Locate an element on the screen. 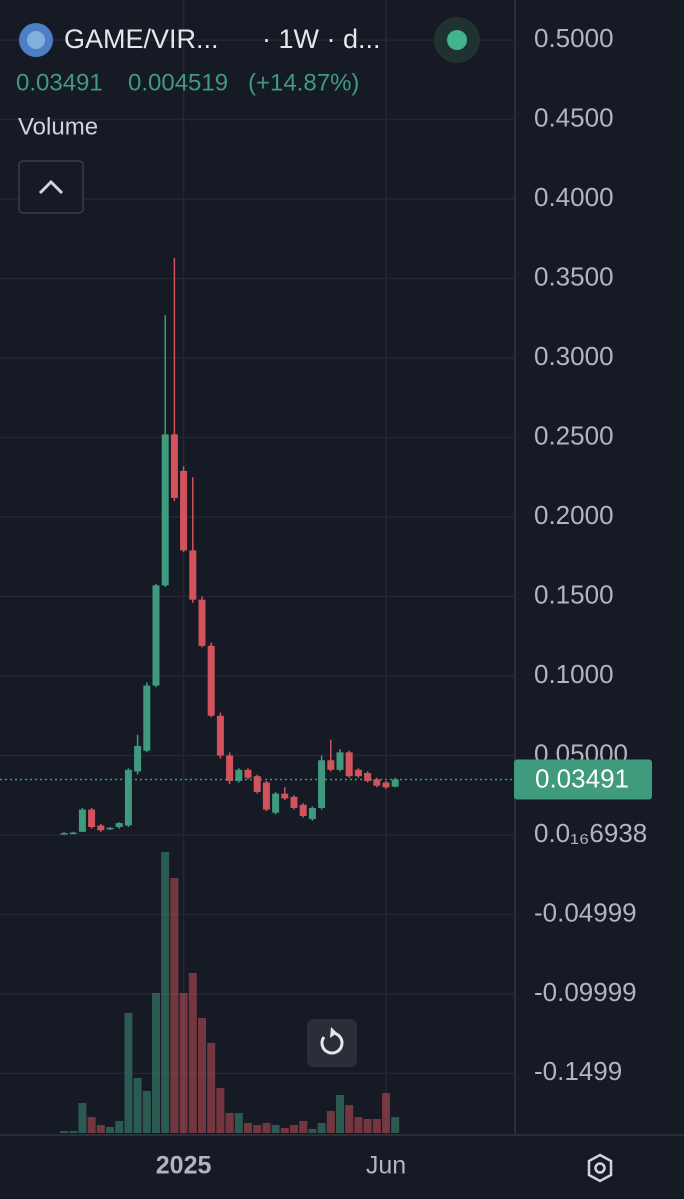 This screenshot has height=1199, width=684. y-tick-label: 0.2000 is located at coordinates (574, 515).